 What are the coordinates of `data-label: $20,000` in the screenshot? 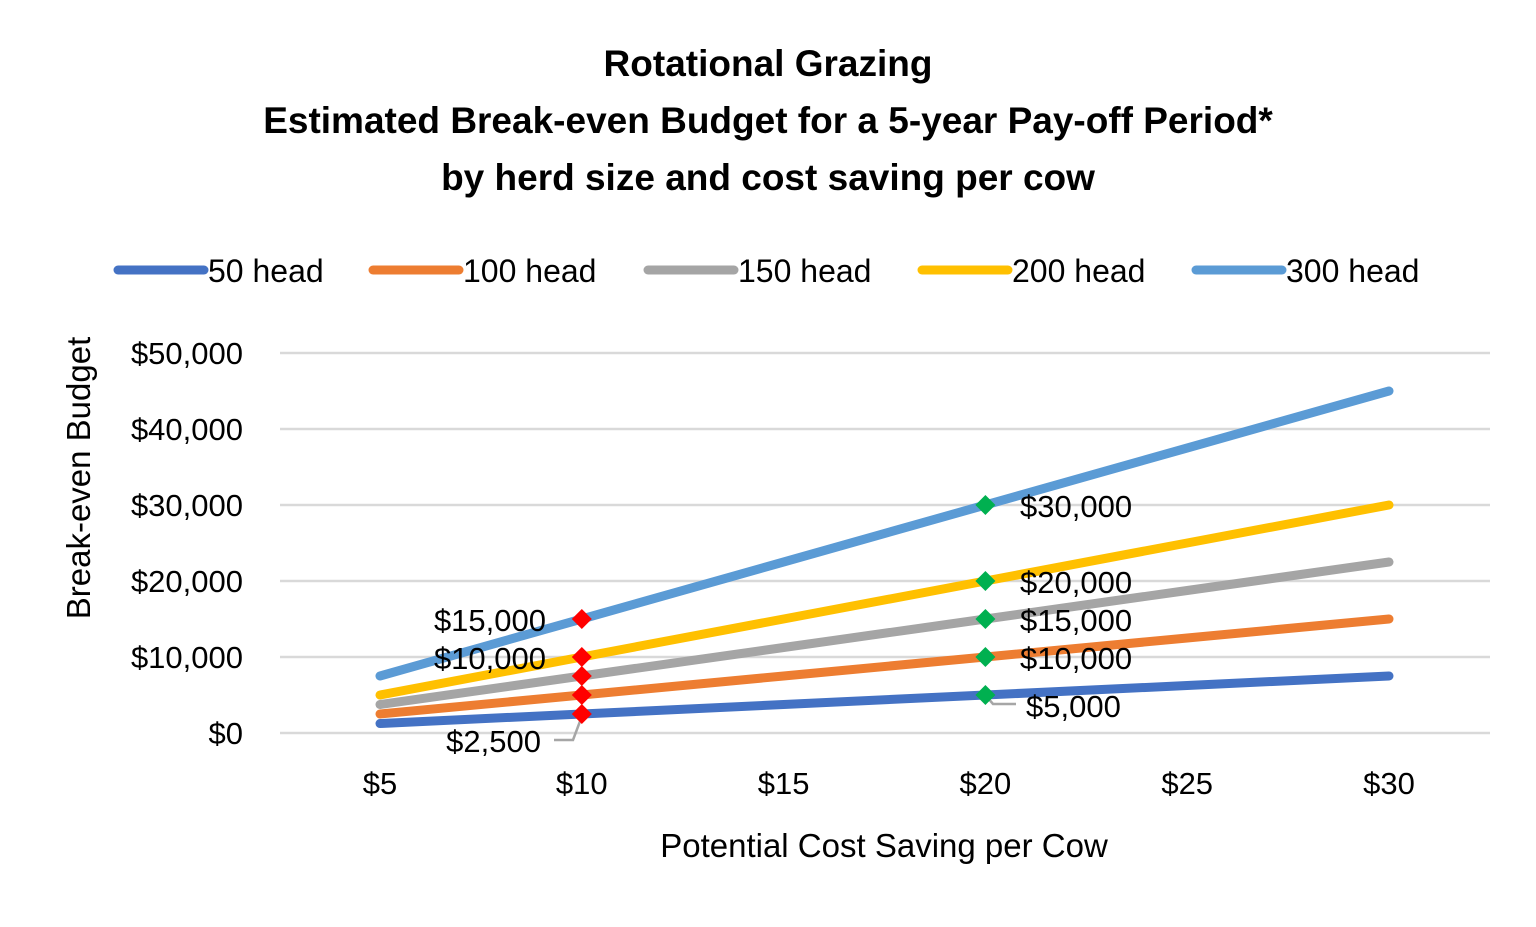 It's located at (1076, 582).